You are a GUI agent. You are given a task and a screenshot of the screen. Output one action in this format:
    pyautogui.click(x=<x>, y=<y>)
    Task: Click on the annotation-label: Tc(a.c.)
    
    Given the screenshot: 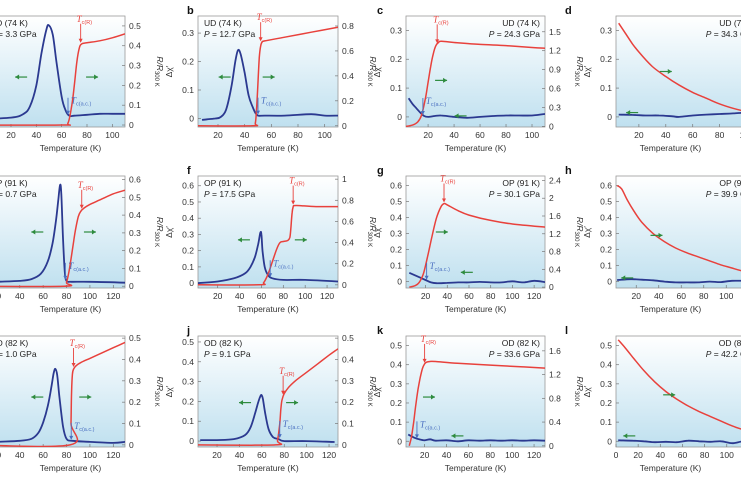 What is the action you would take?
    pyautogui.click(x=84, y=427)
    